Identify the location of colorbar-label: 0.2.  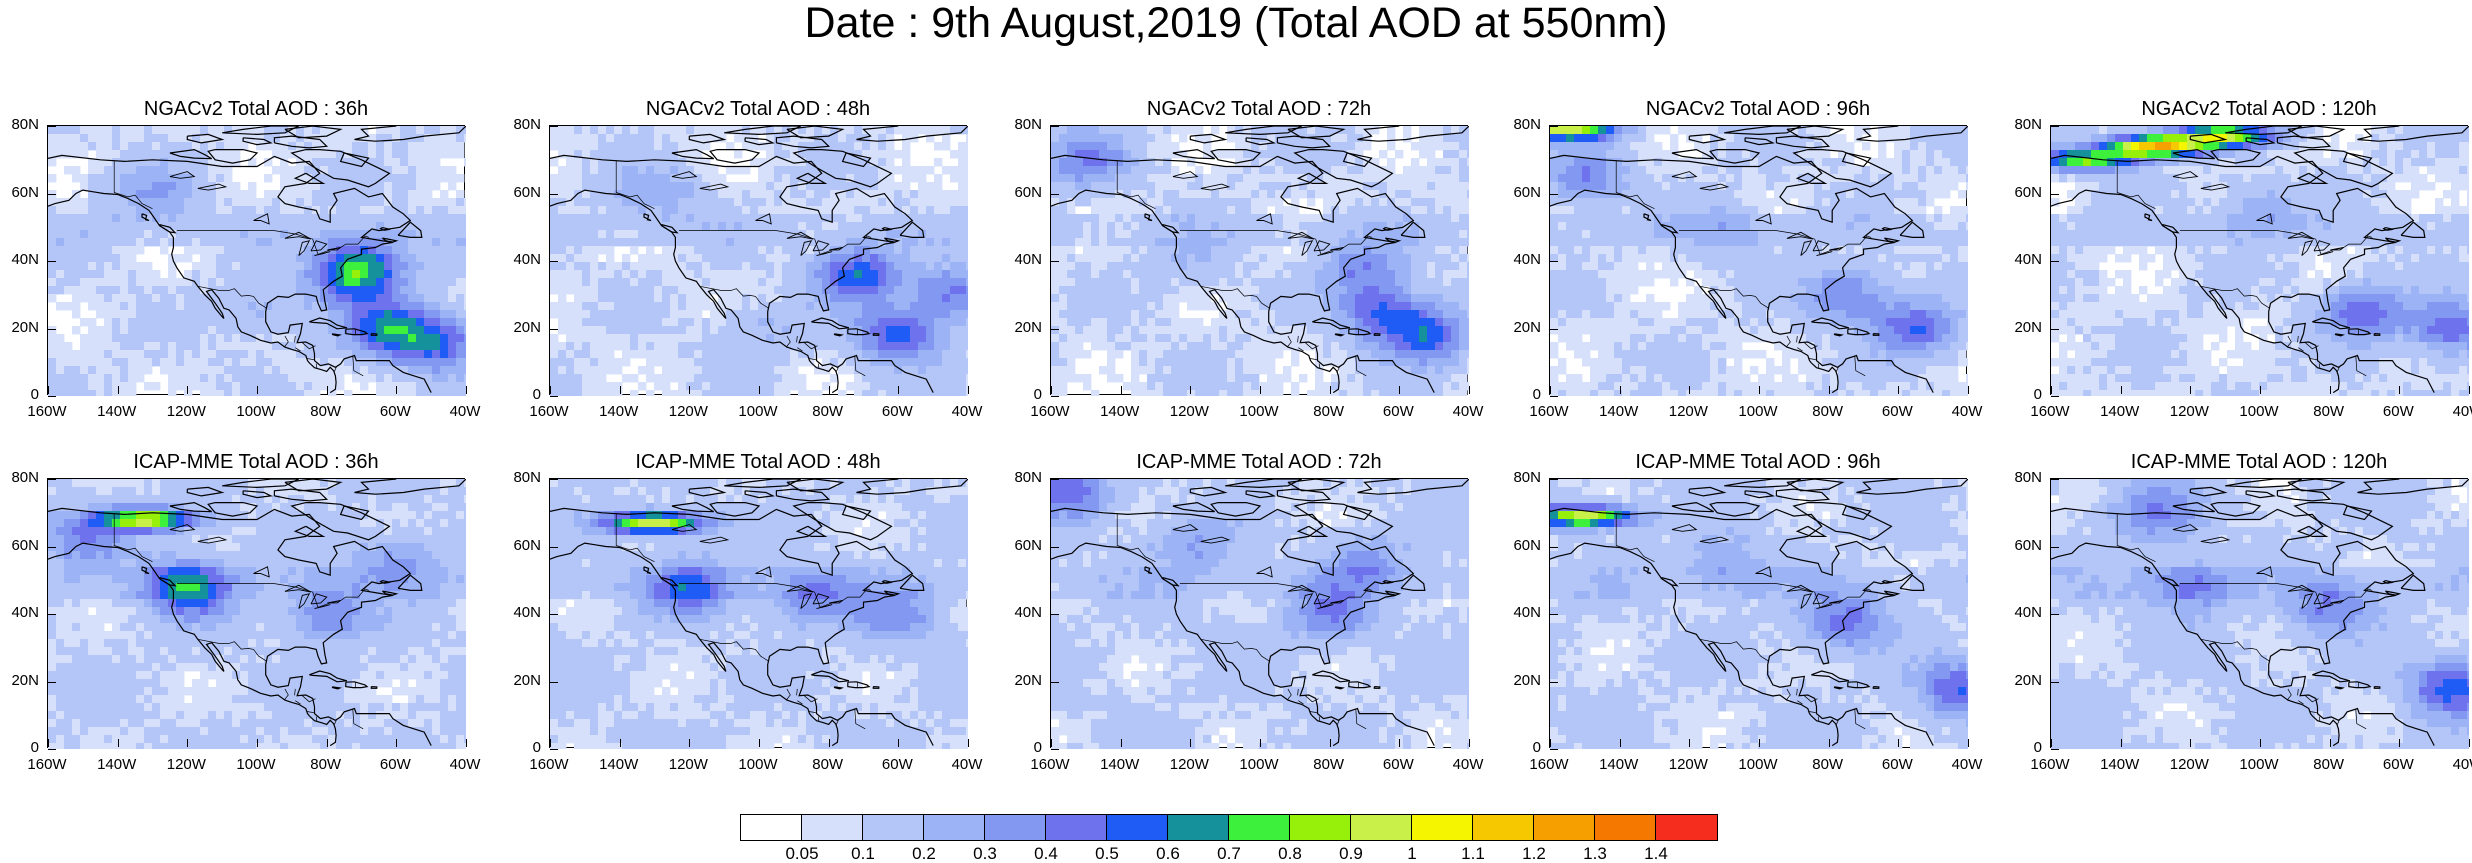
(924, 854).